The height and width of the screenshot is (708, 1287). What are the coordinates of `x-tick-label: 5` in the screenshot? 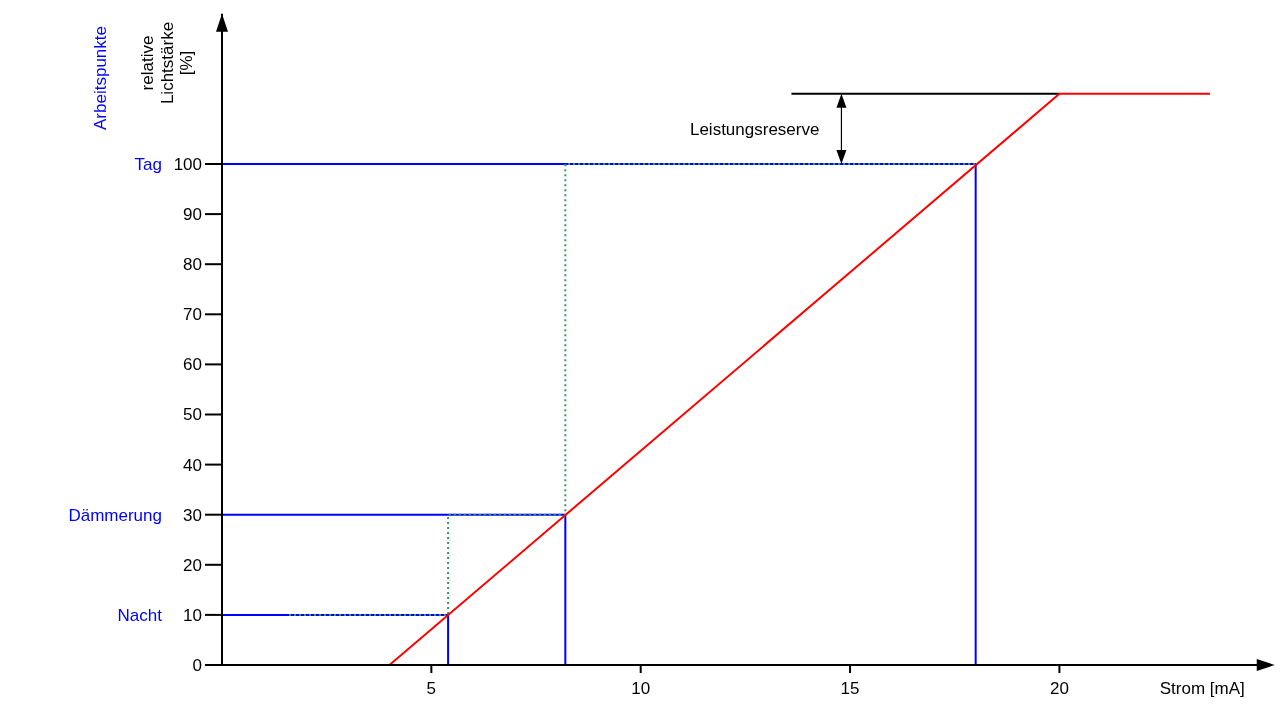 It's located at (431, 688).